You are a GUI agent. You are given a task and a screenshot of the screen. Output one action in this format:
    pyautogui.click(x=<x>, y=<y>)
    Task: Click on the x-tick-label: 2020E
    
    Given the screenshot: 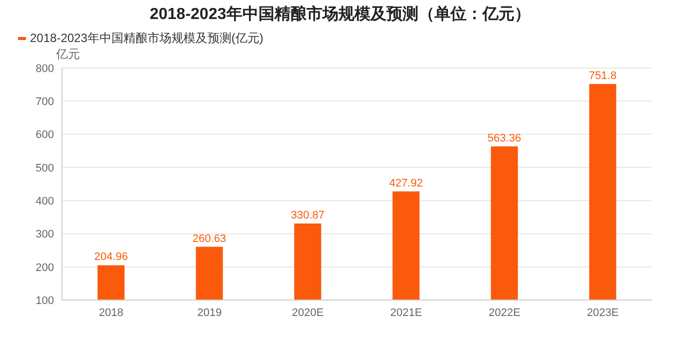 What is the action you would take?
    pyautogui.click(x=308, y=312)
    